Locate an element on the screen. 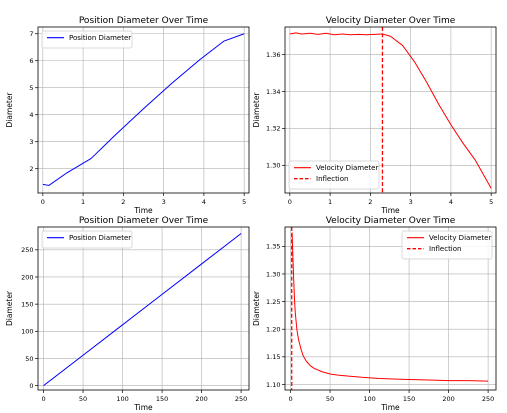 Image resolution: width=507 pixels, height=413 pixels. y-tick-label: 6 is located at coordinates (31, 61).